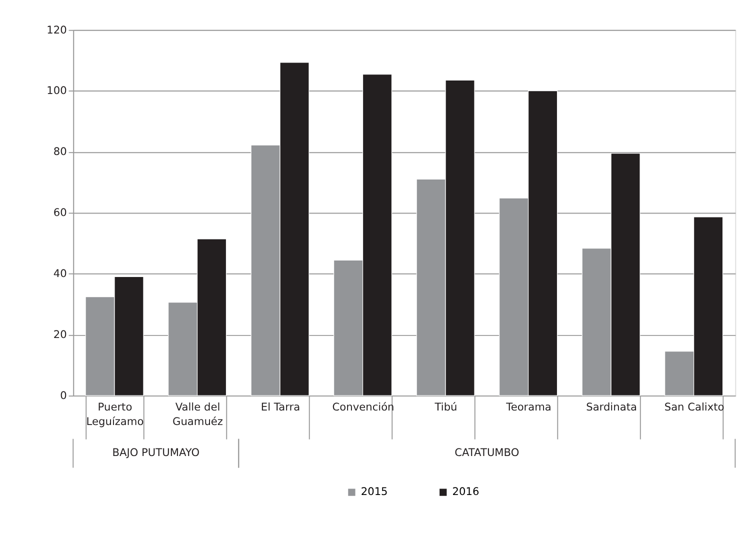 The width and height of the screenshot is (740, 533). Describe the element at coordinates (115, 414) in the screenshot. I see `x-tick-label: Puerto Leguízamo` at that location.